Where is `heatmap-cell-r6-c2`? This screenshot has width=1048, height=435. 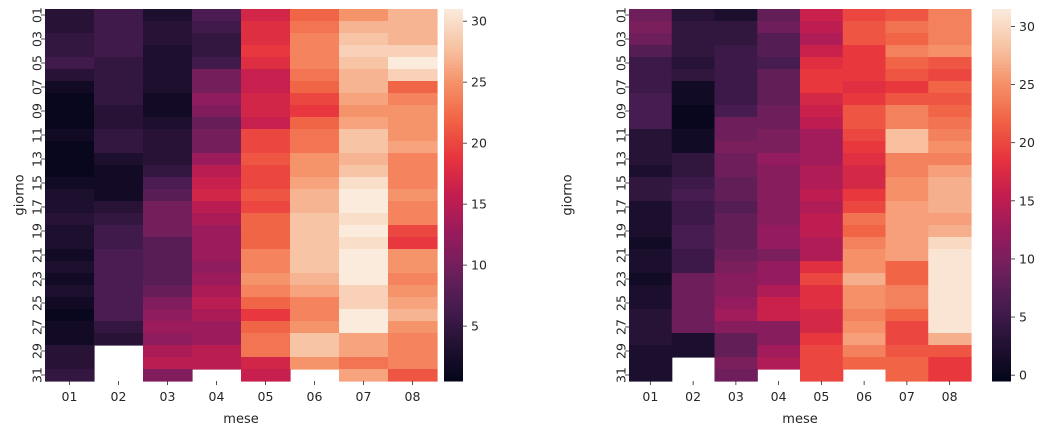
heatmap-cell-r6-c2 is located at coordinates (119, 75).